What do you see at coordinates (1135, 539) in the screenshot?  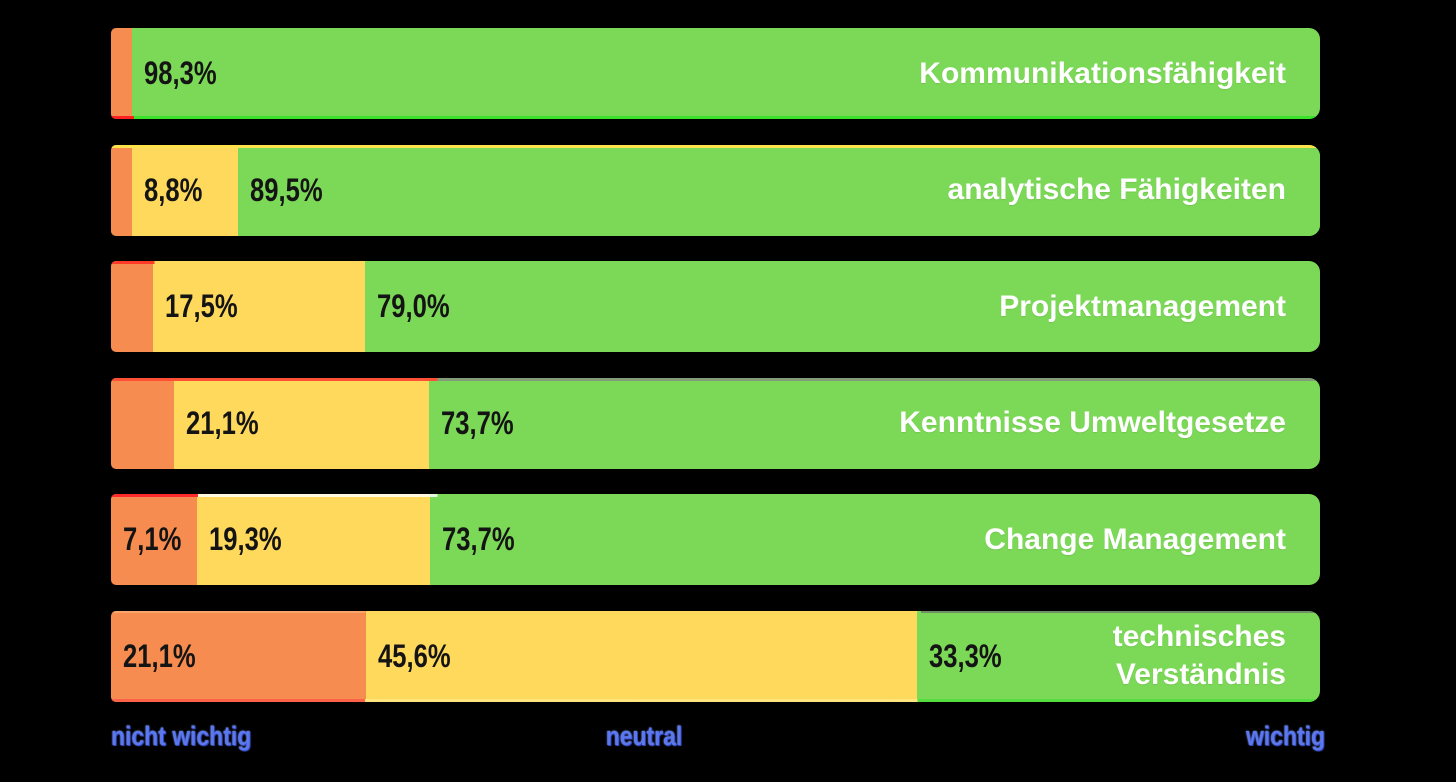 I see `category-label: Change Management` at bounding box center [1135, 539].